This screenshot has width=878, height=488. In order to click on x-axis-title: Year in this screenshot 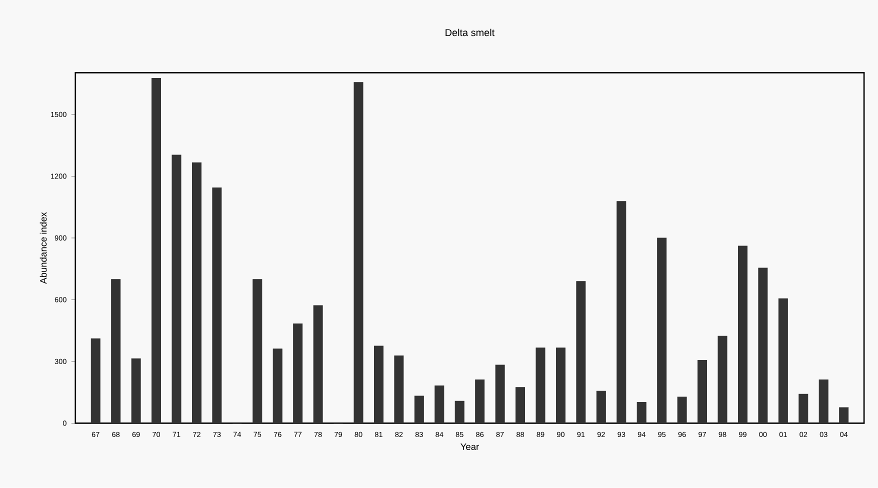, I will do `click(469, 447)`.